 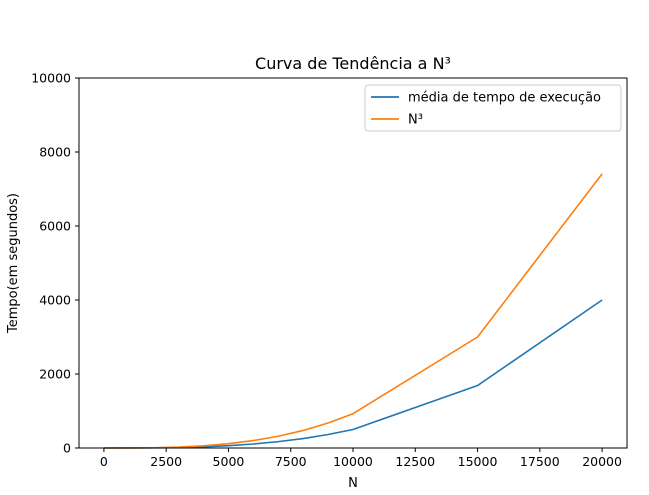 What do you see at coordinates (104, 461) in the screenshot?
I see `x-tick-label: 0` at bounding box center [104, 461].